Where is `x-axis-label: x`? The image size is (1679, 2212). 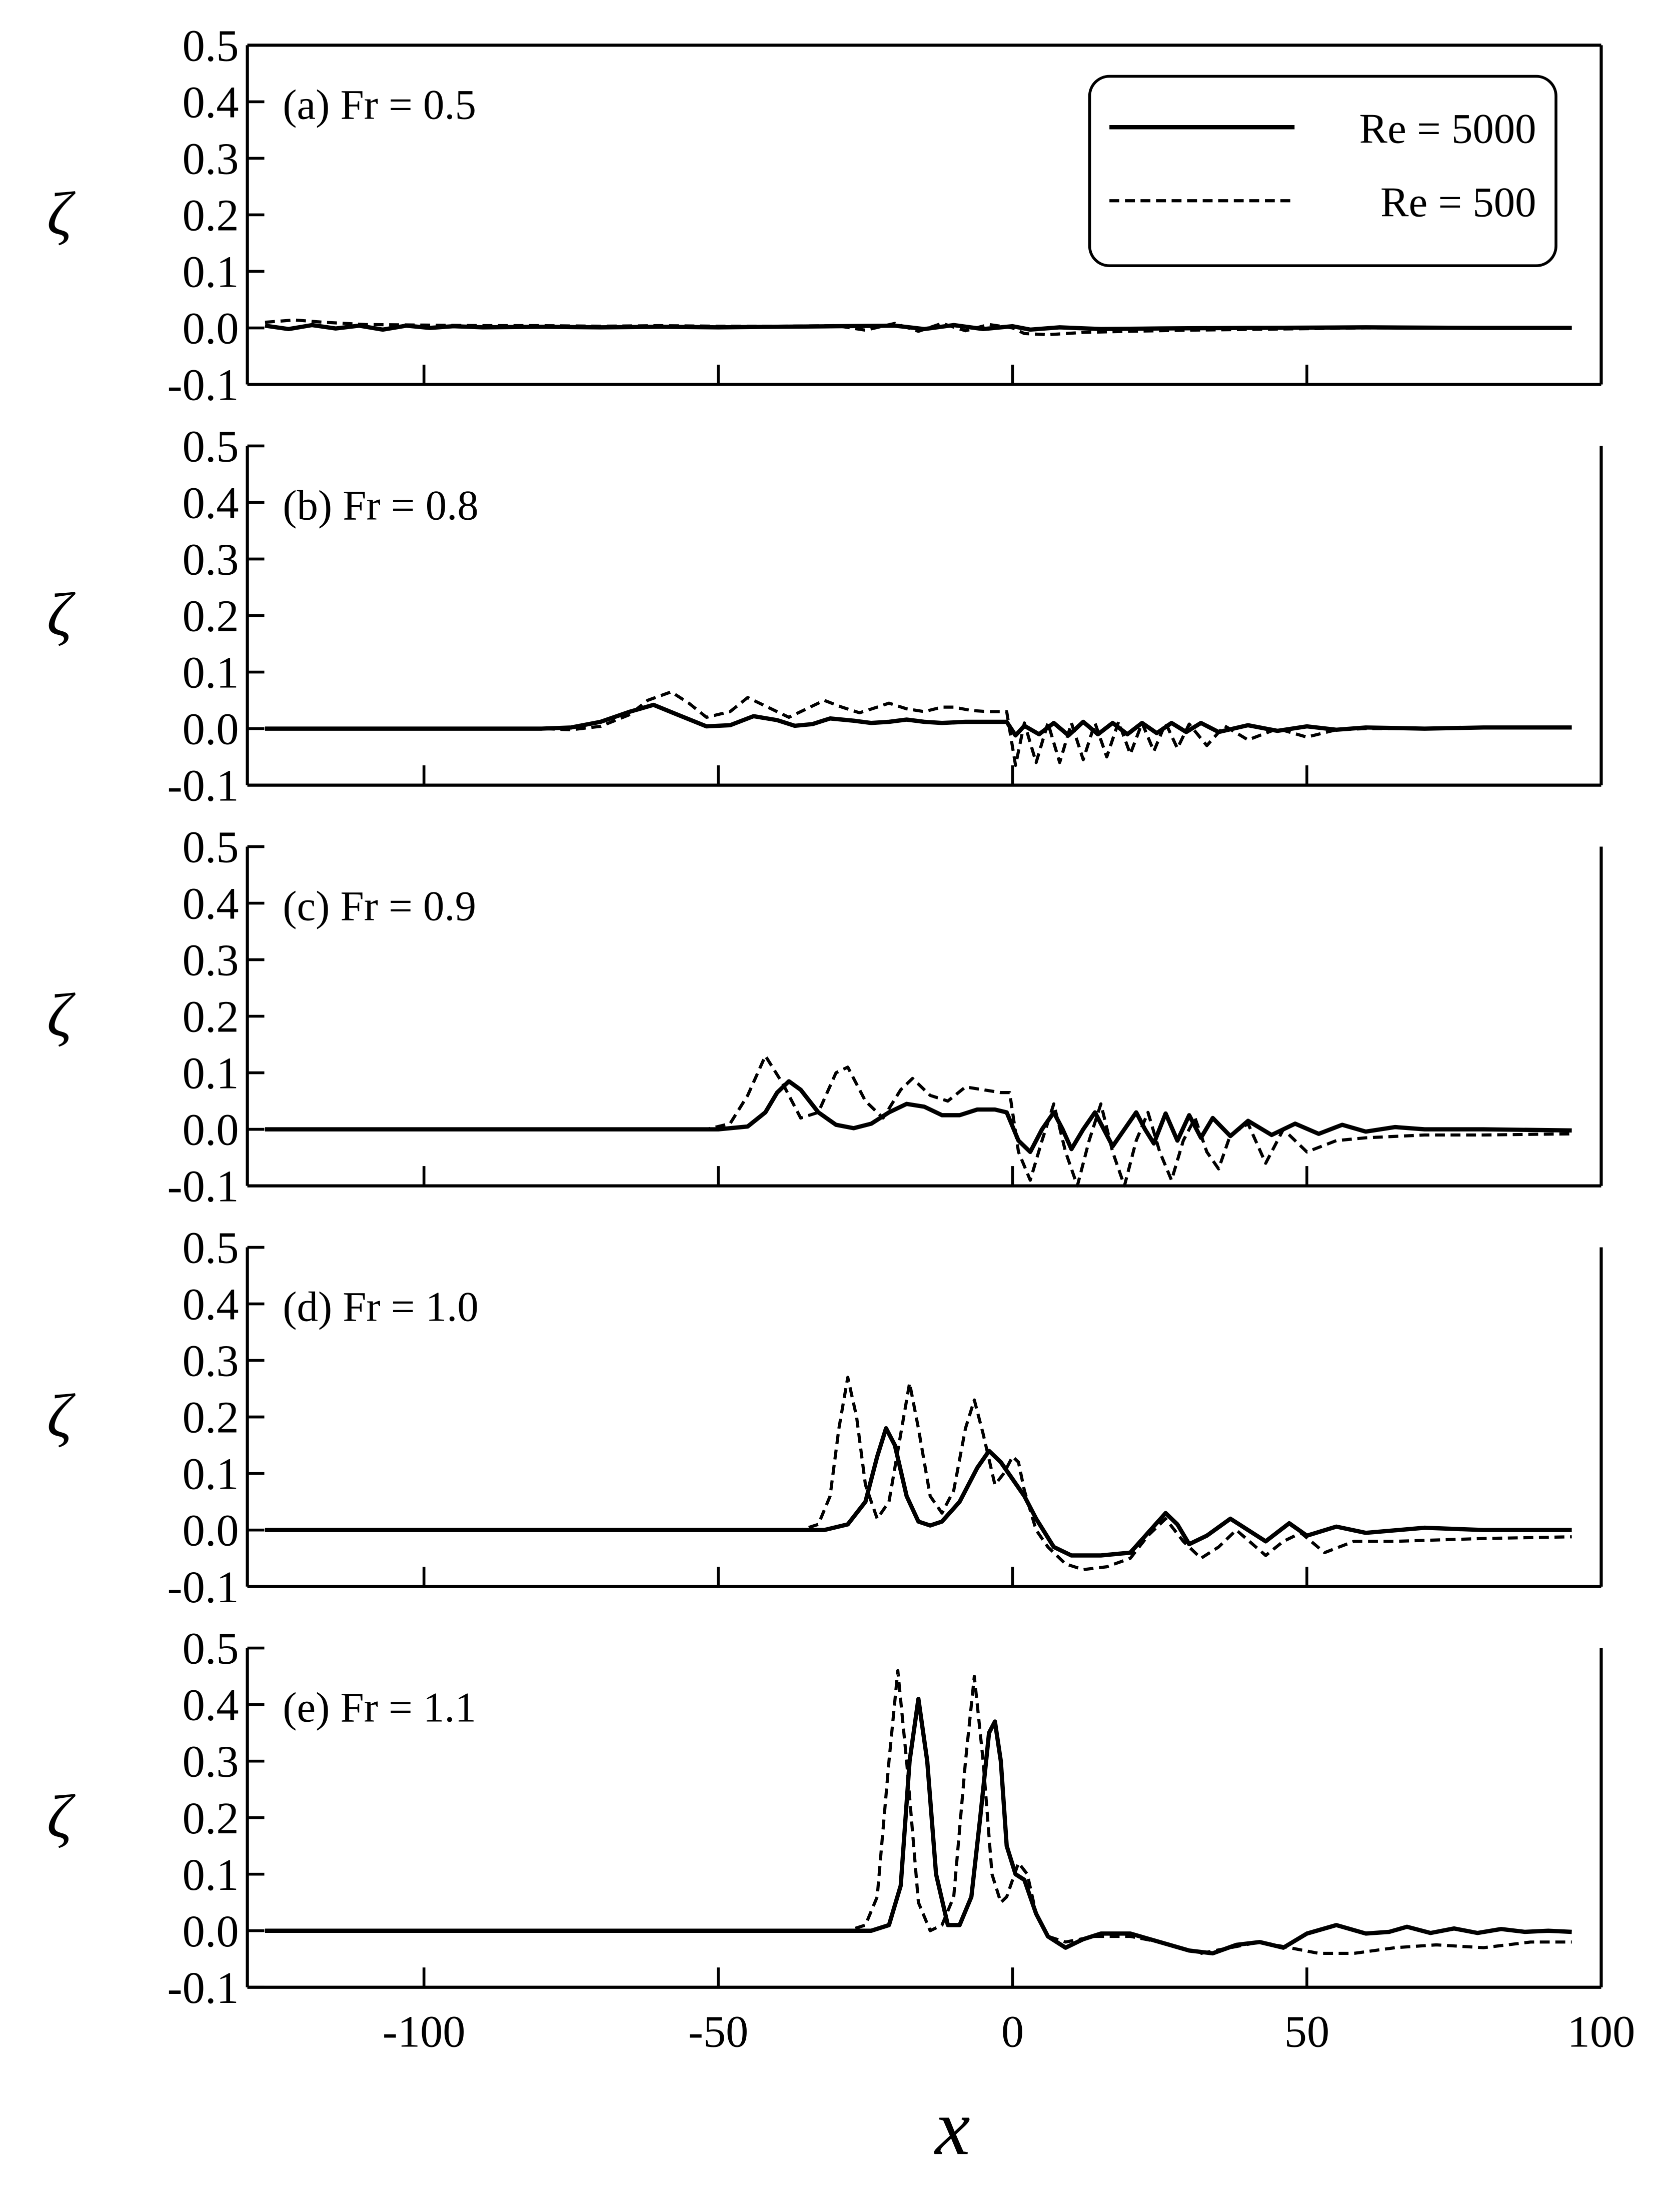 x-axis-label: x is located at coordinates (952, 2128).